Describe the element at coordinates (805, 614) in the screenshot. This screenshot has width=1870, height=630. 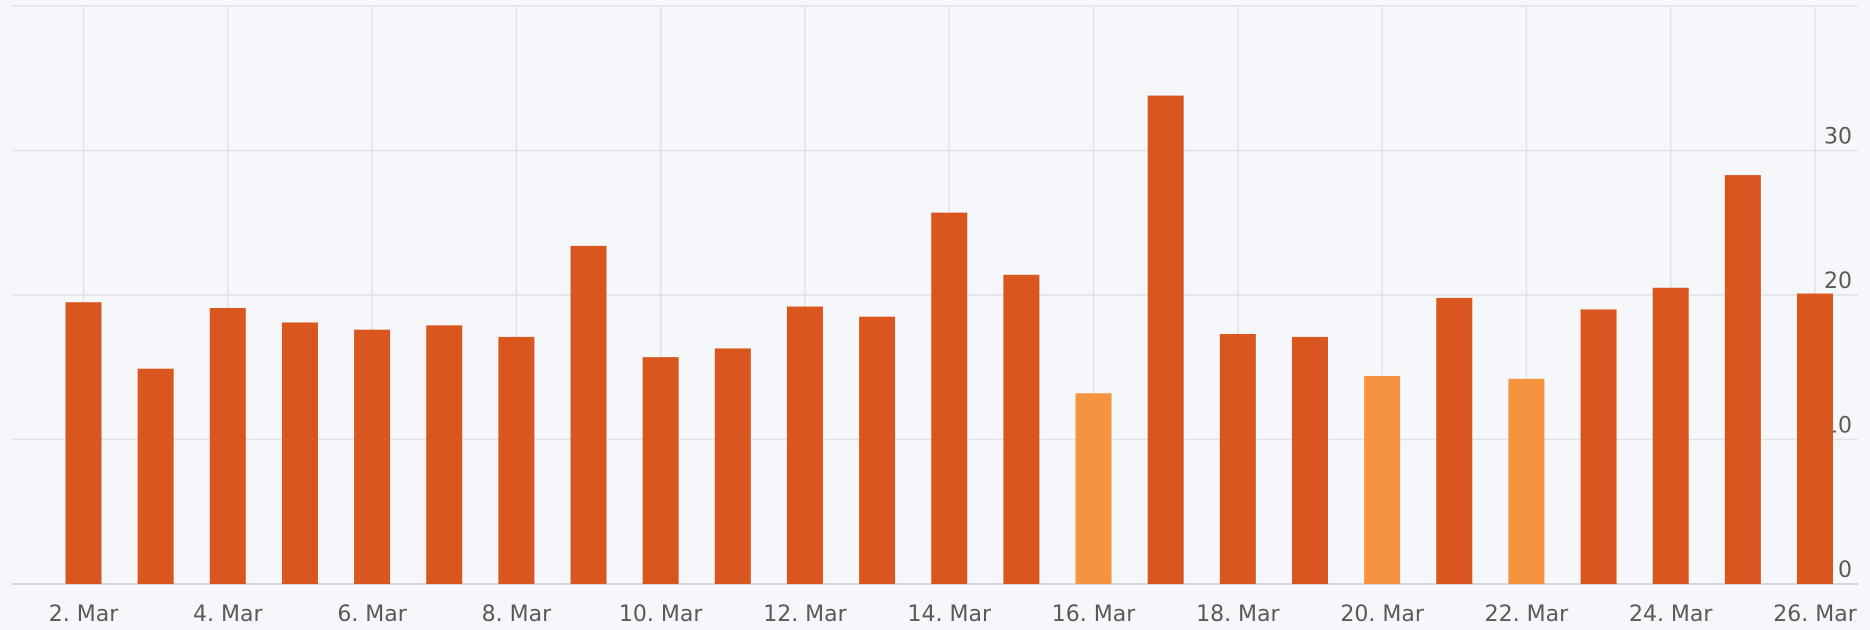
I see `x-tick-label: 12. Mar` at that location.